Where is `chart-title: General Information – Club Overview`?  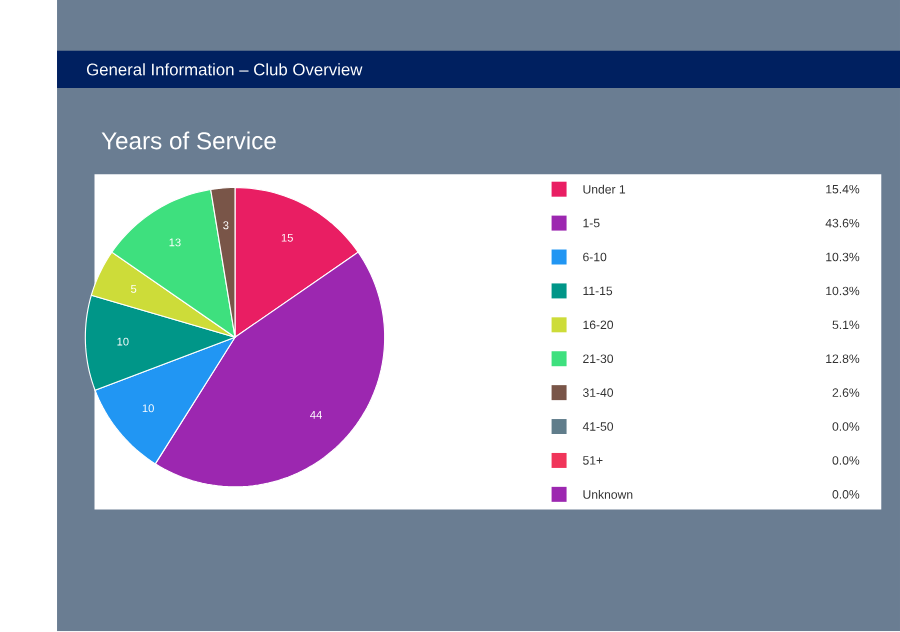 chart-title: General Information – Club Overview is located at coordinates (224, 69).